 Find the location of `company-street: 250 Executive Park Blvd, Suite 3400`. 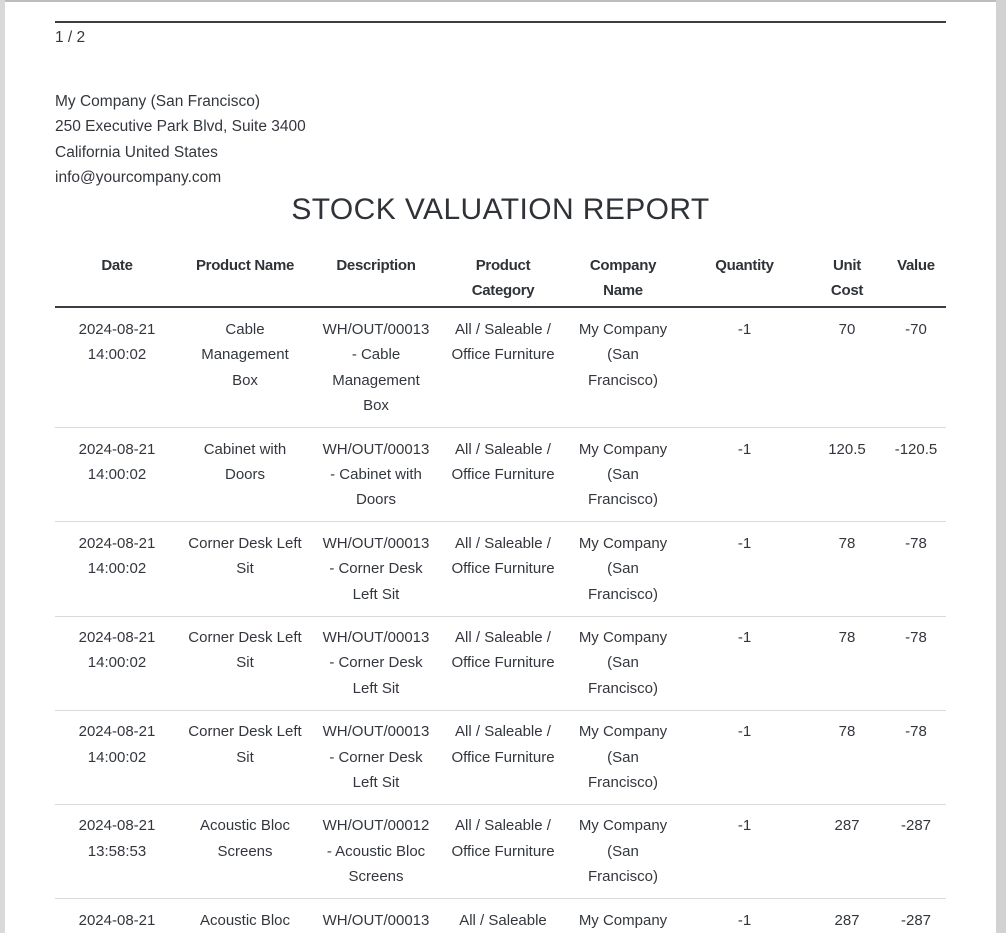

company-street: 250 Executive Park Blvd, Suite 3400 is located at coordinates (180, 127).